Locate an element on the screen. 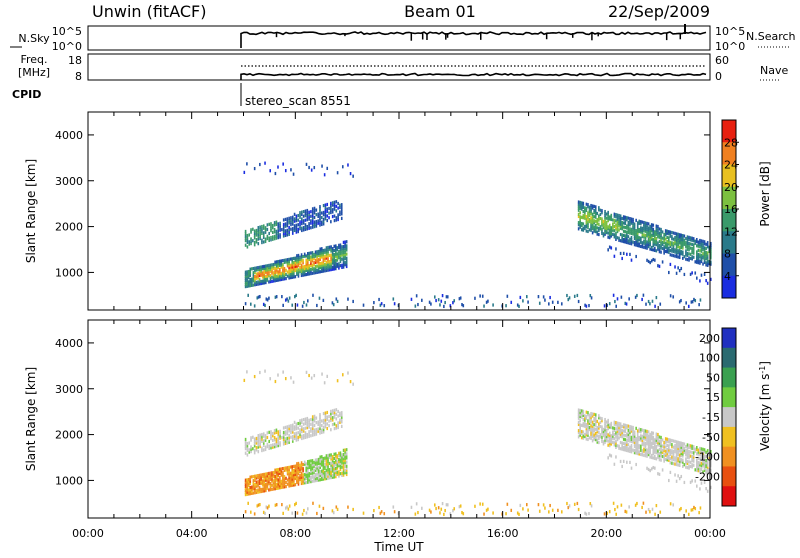 The height and width of the screenshot is (558, 800). power-colorbar-tick-label: 8 is located at coordinates (727, 254).